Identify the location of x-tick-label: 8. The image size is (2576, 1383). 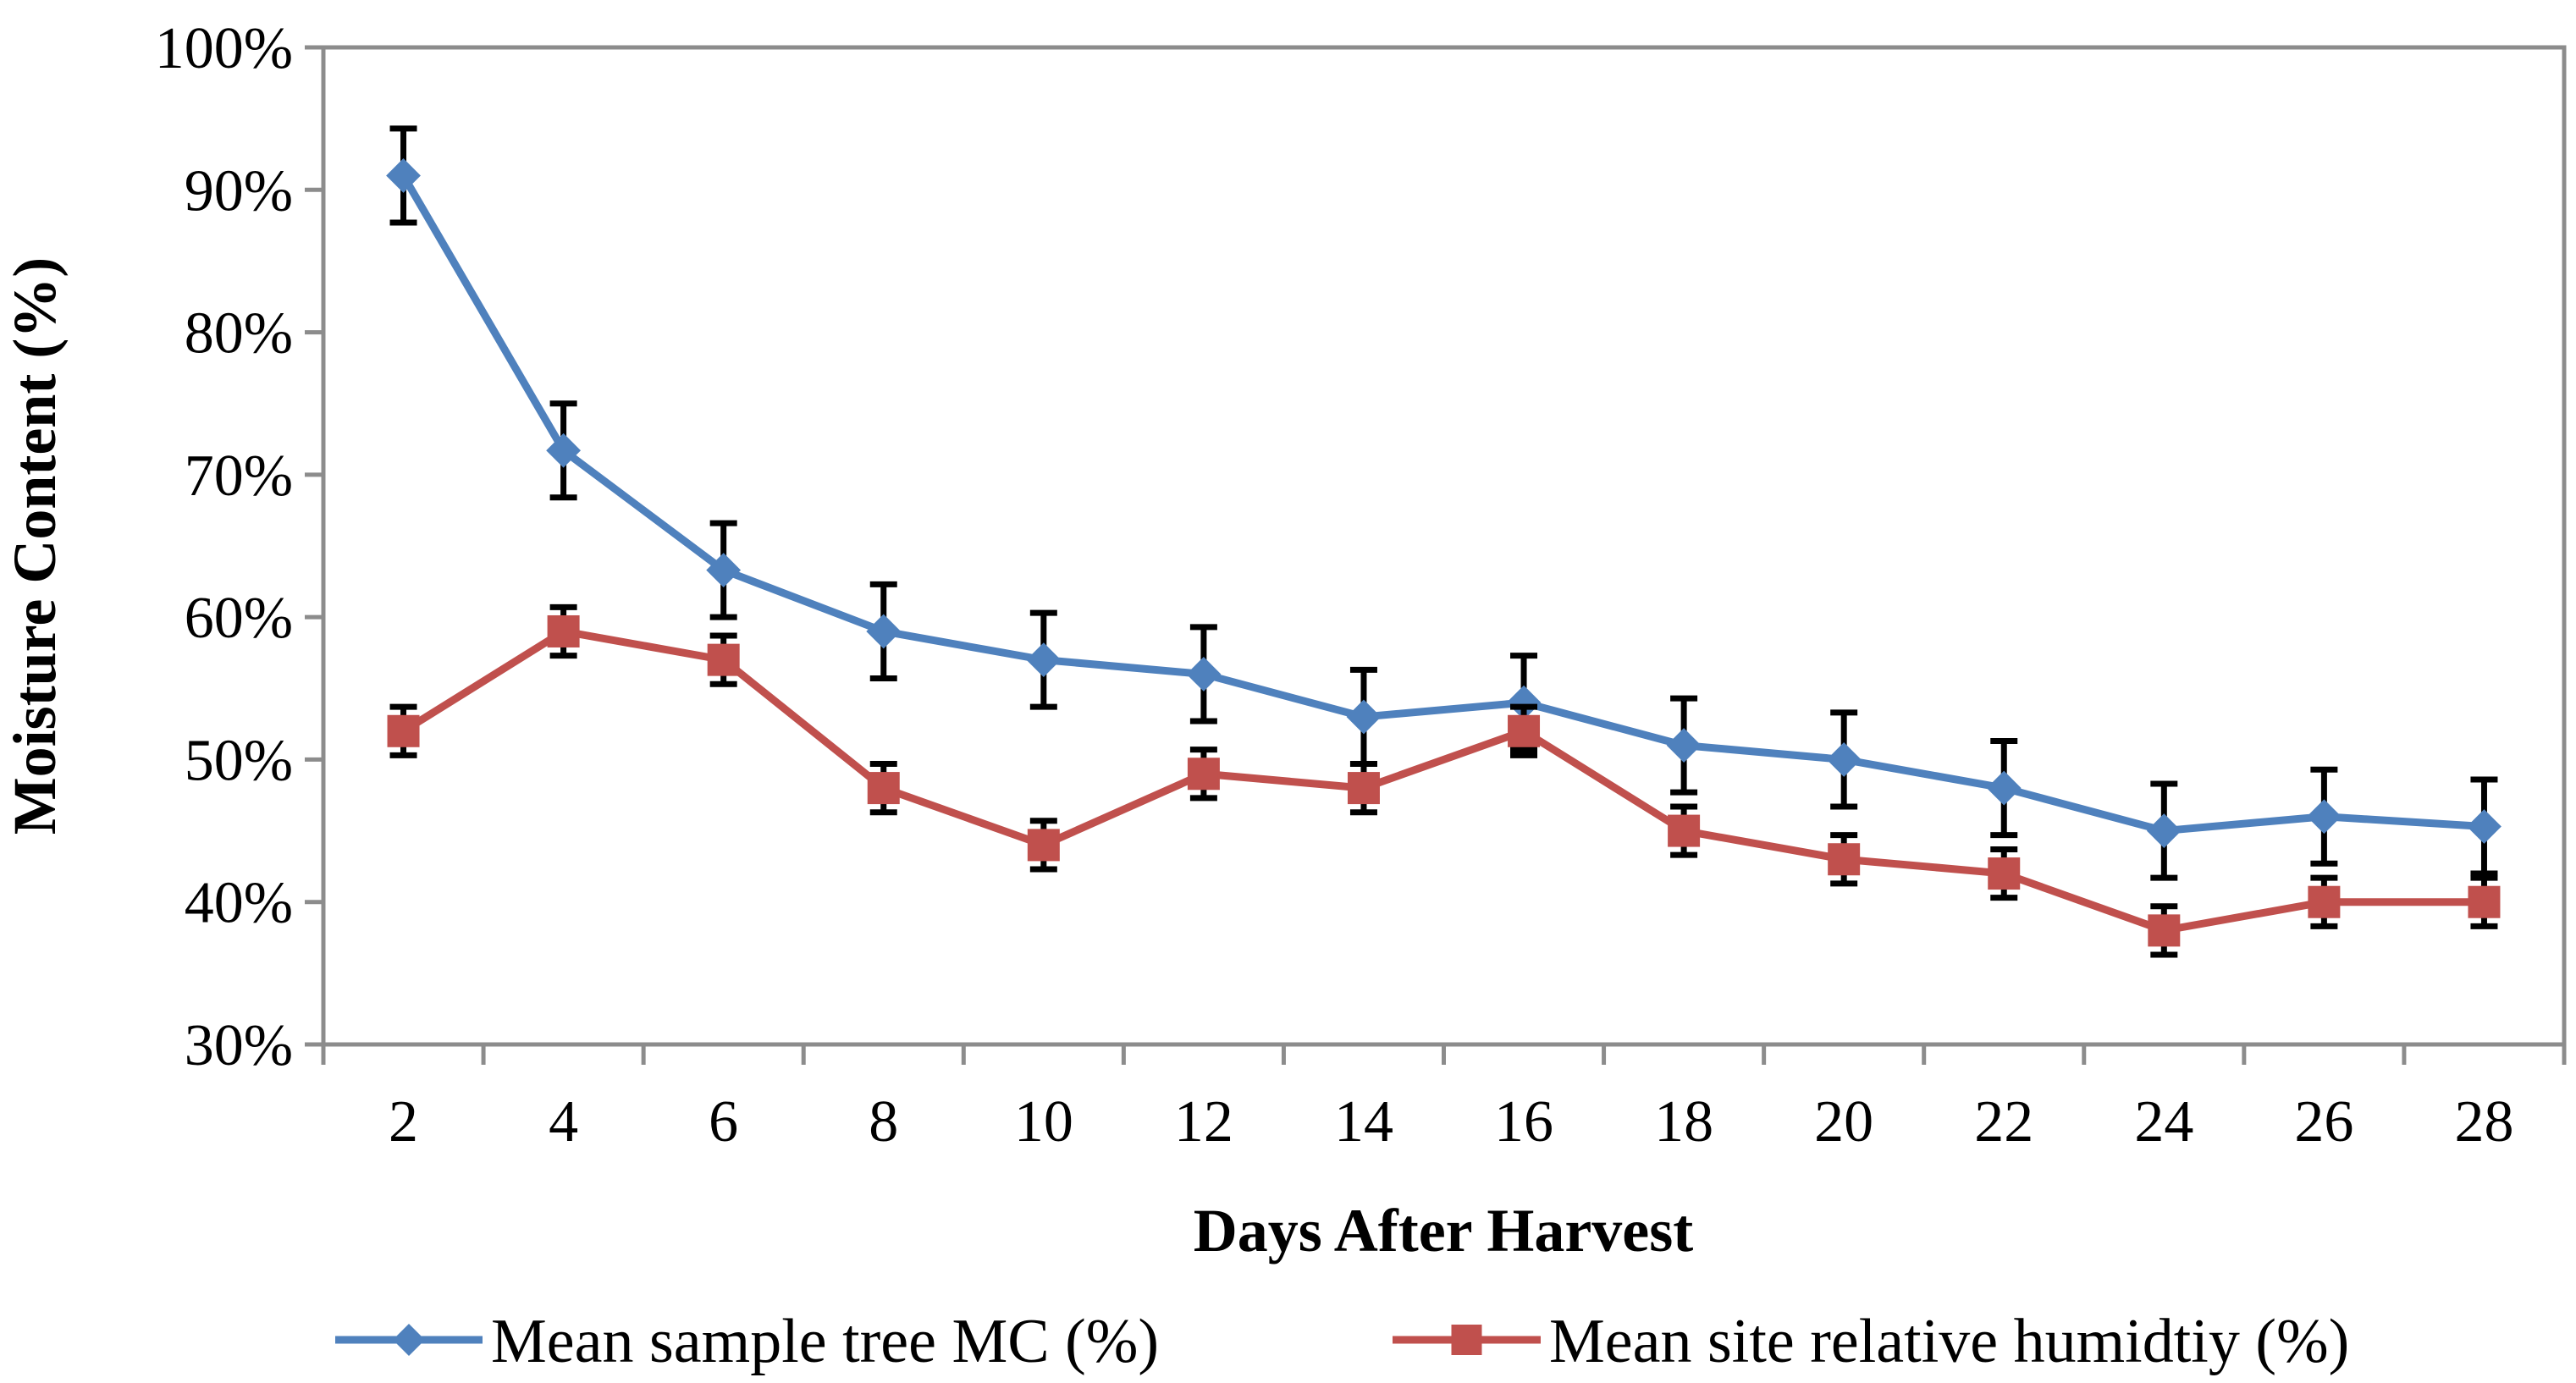
(884, 1121).